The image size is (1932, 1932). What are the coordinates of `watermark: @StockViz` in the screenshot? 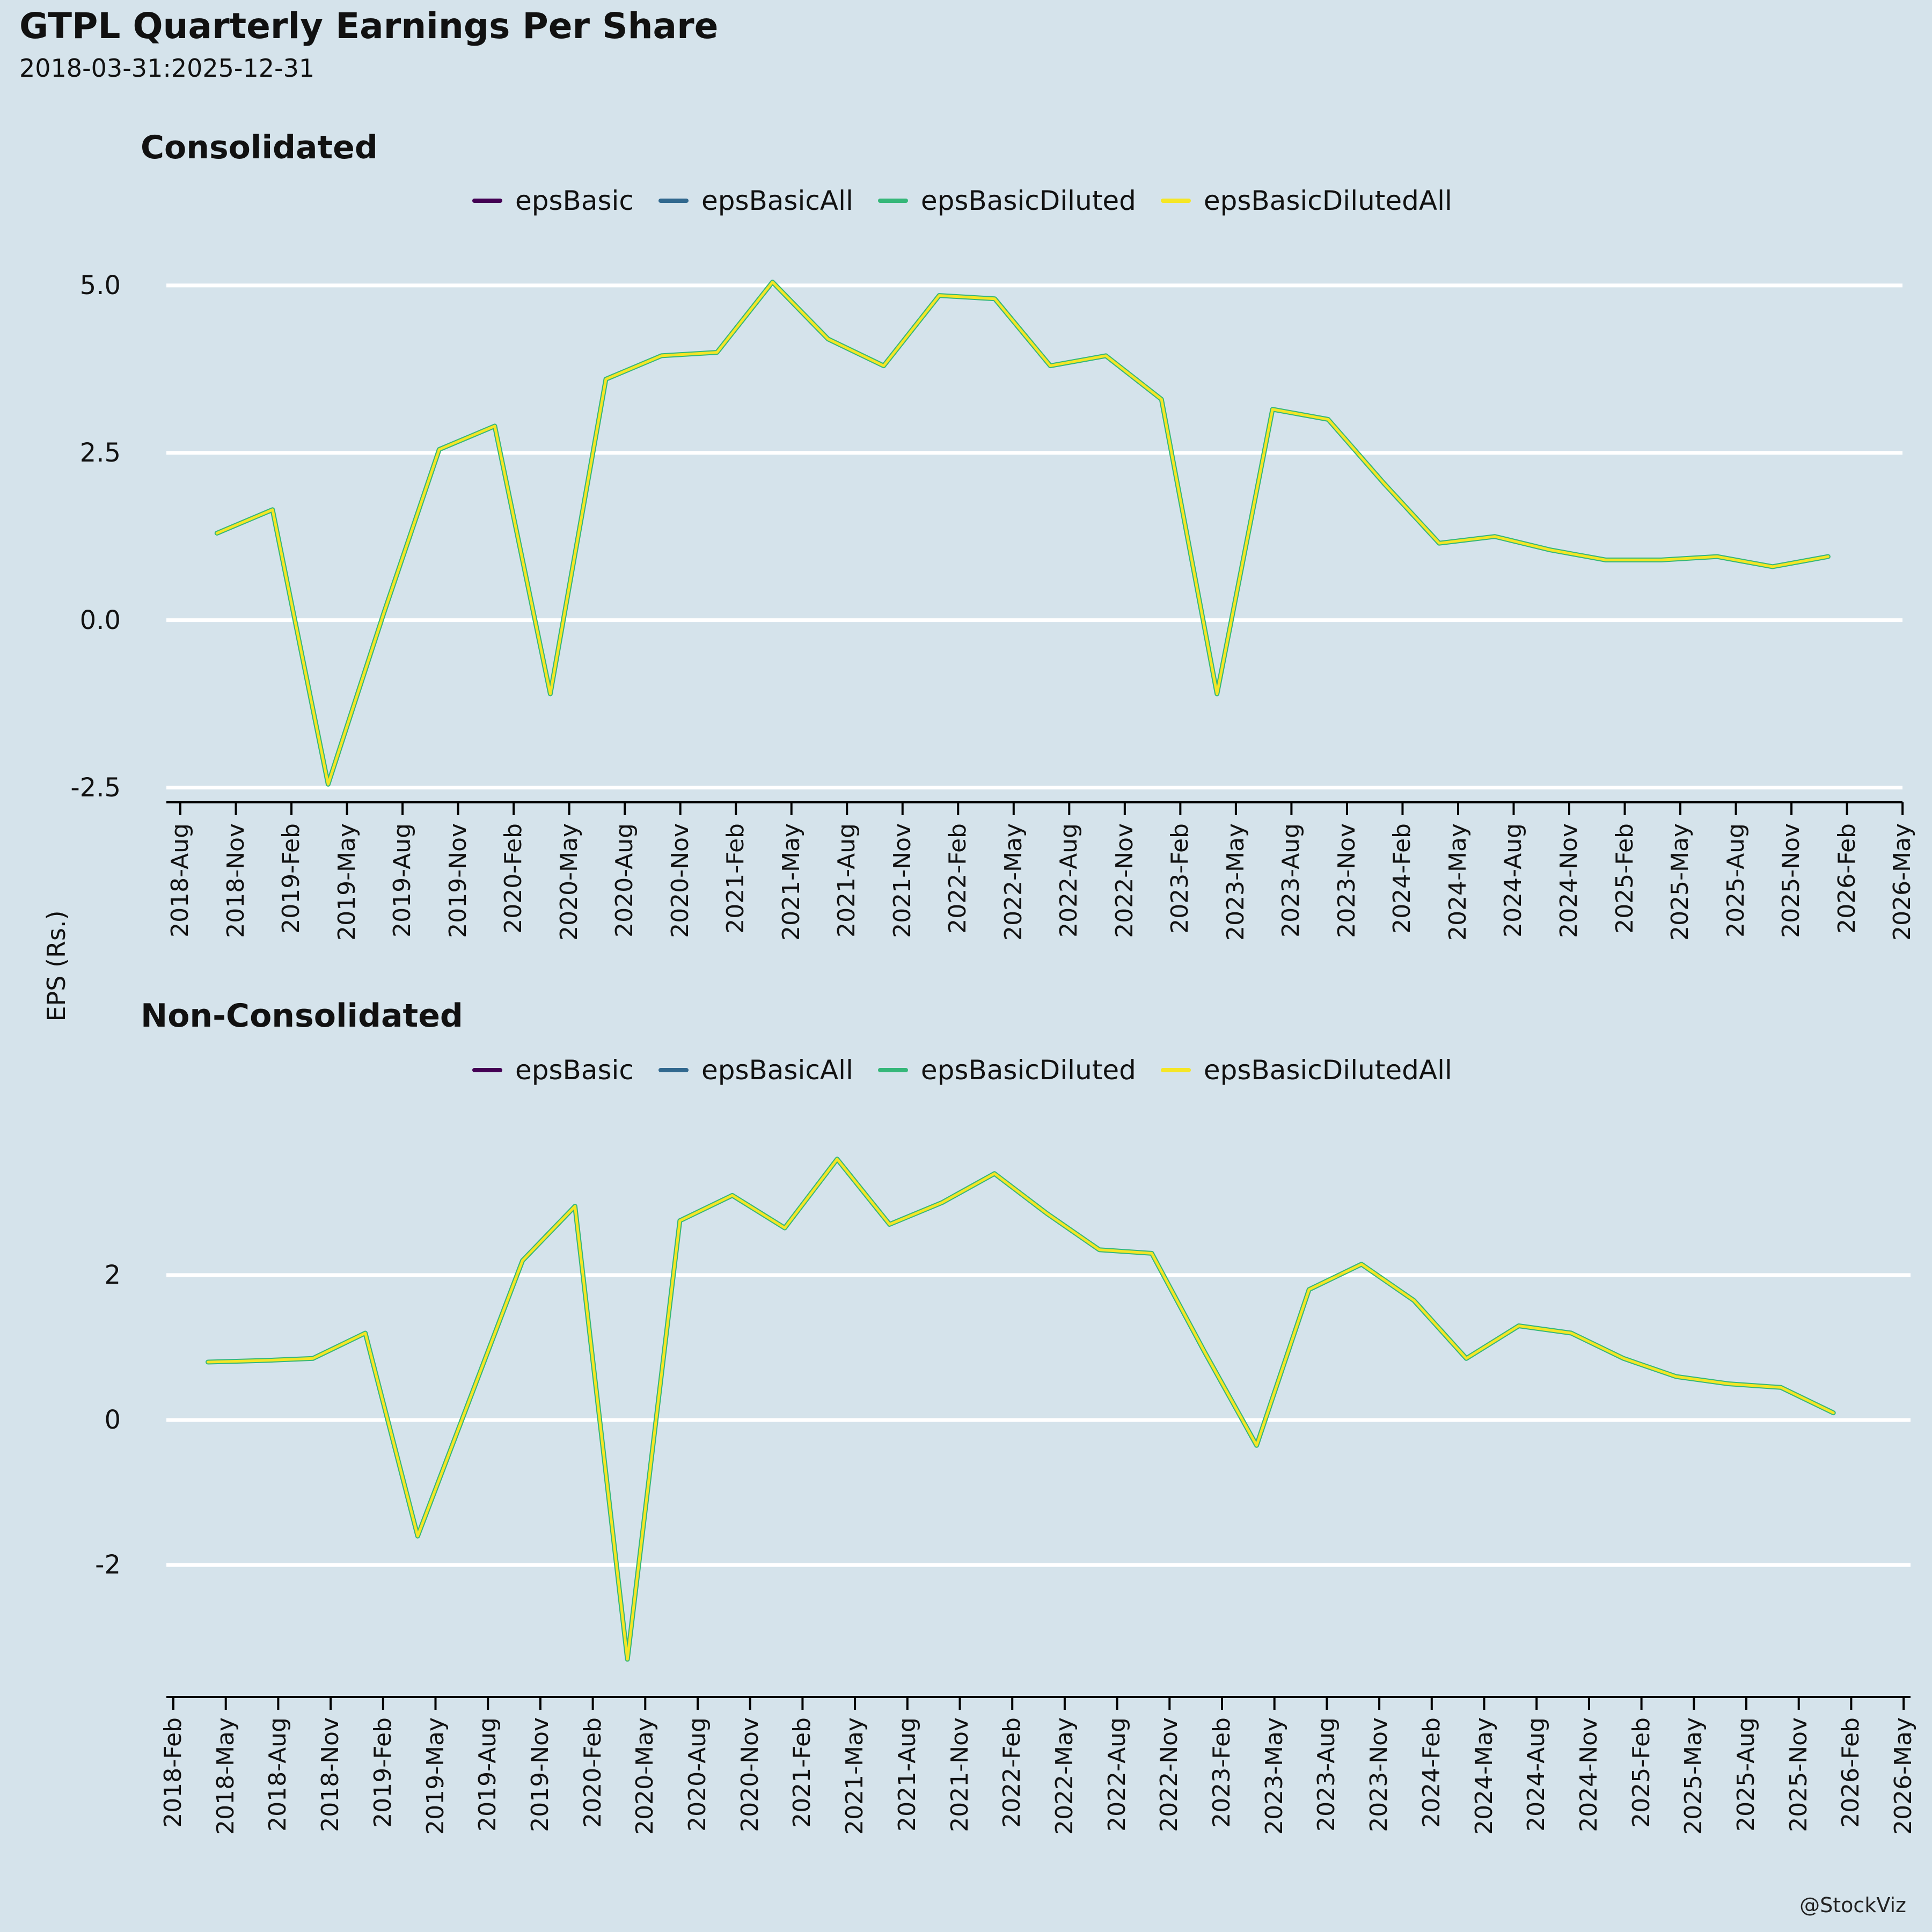 It's located at (1852, 1905).